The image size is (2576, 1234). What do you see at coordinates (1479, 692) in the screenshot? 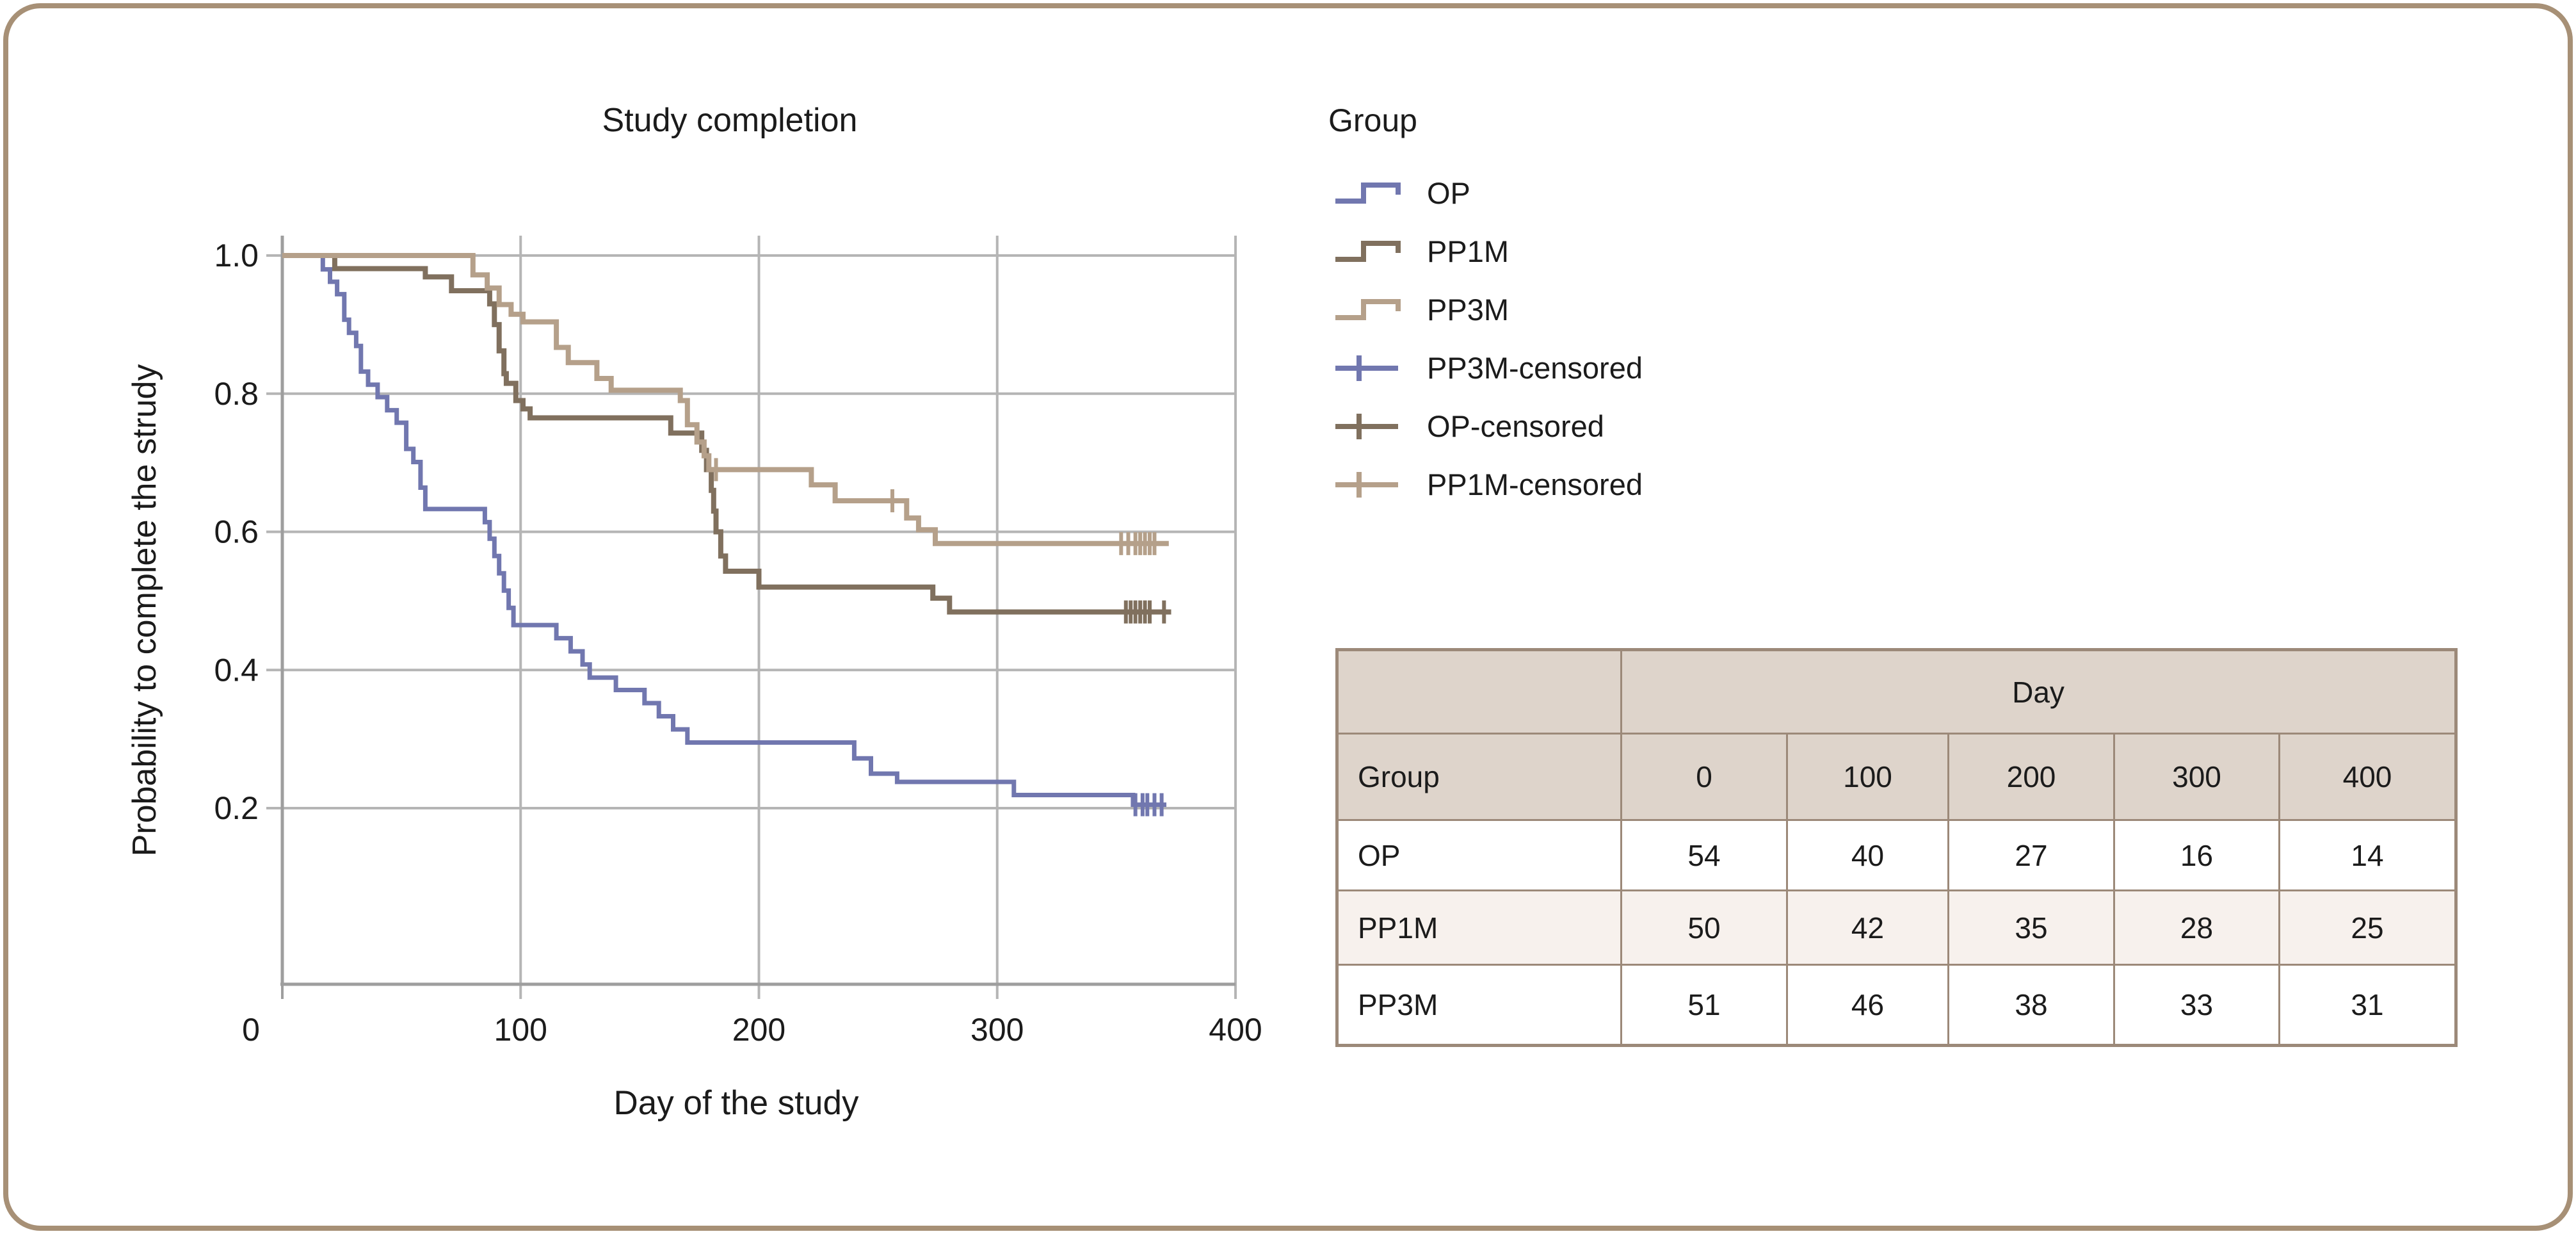
I see `table-corner-cell` at bounding box center [1479, 692].